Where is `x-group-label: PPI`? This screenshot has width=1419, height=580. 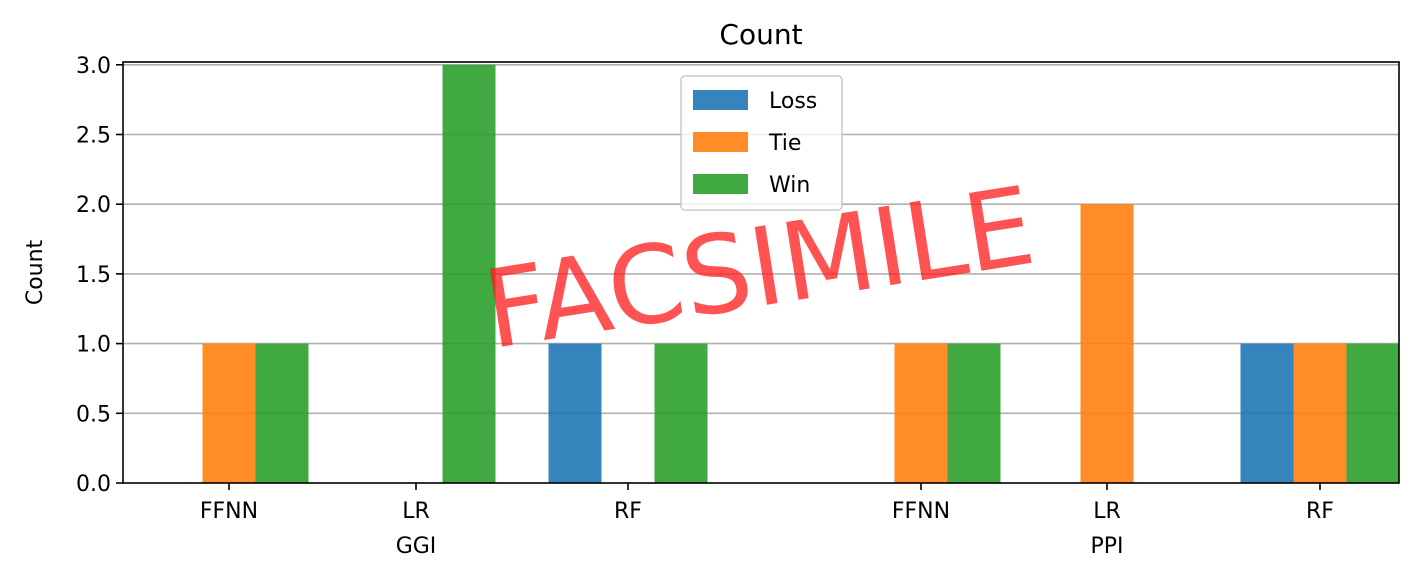
x-group-label: PPI is located at coordinates (1106, 546).